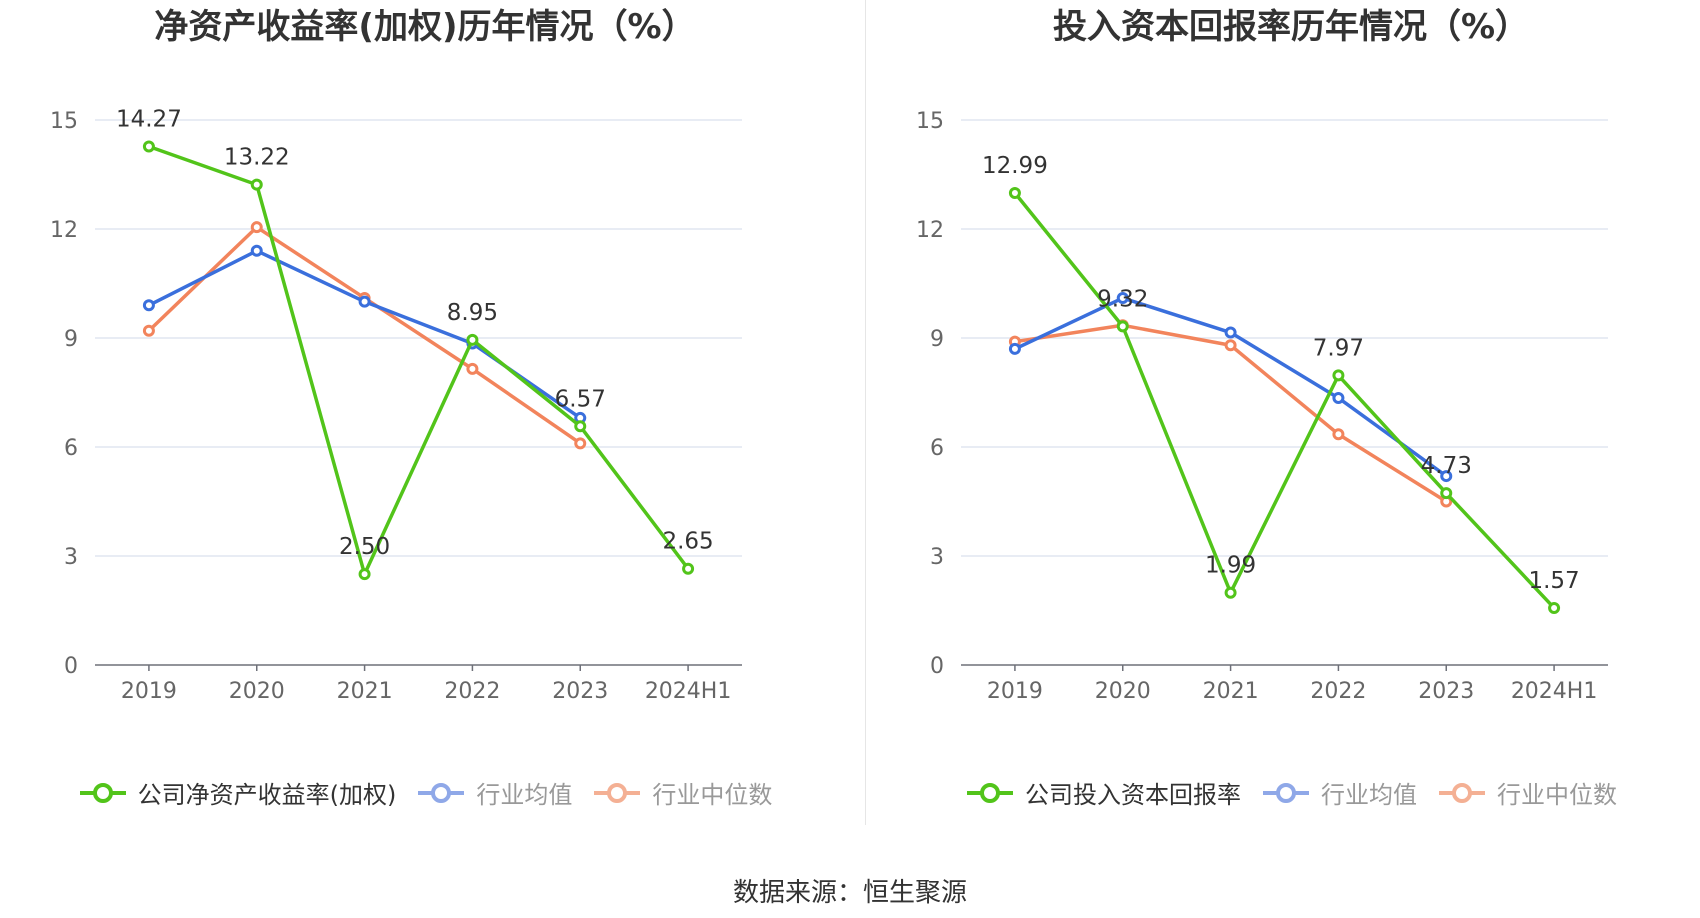  What do you see at coordinates (849, 893) in the screenshot?
I see `data-source-note: 数据来源：恒生聚源` at bounding box center [849, 893].